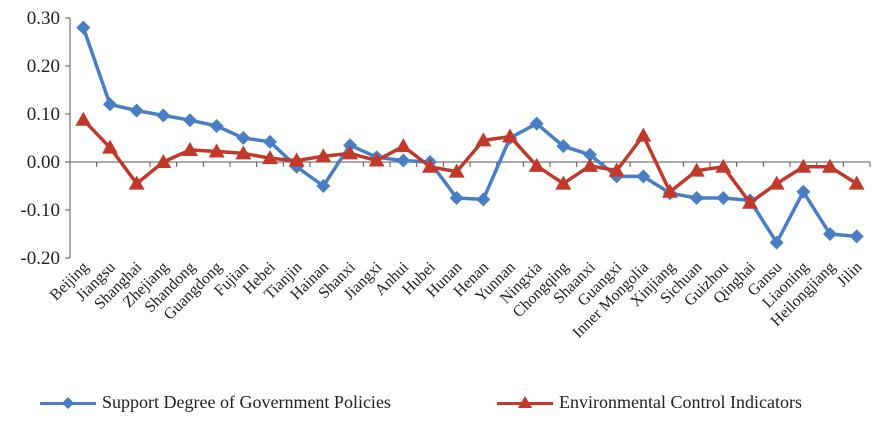  Describe the element at coordinates (40, 258) in the screenshot. I see `y-tick-label: -0.20` at that location.